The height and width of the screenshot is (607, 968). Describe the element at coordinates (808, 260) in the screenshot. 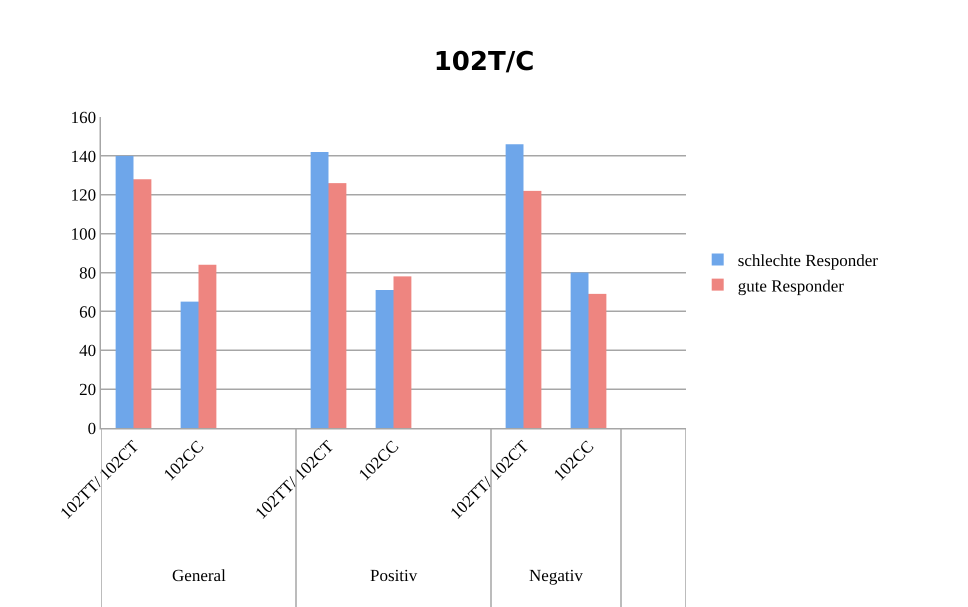

I see `legend-label: schlechte Responder` at that location.